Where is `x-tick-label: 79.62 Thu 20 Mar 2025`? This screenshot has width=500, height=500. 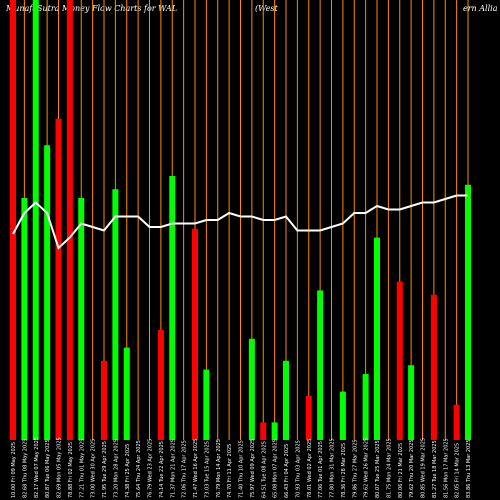
x-tick-label: 79.62 Thu 20 Mar 2025 is located at coordinates (412, 468).